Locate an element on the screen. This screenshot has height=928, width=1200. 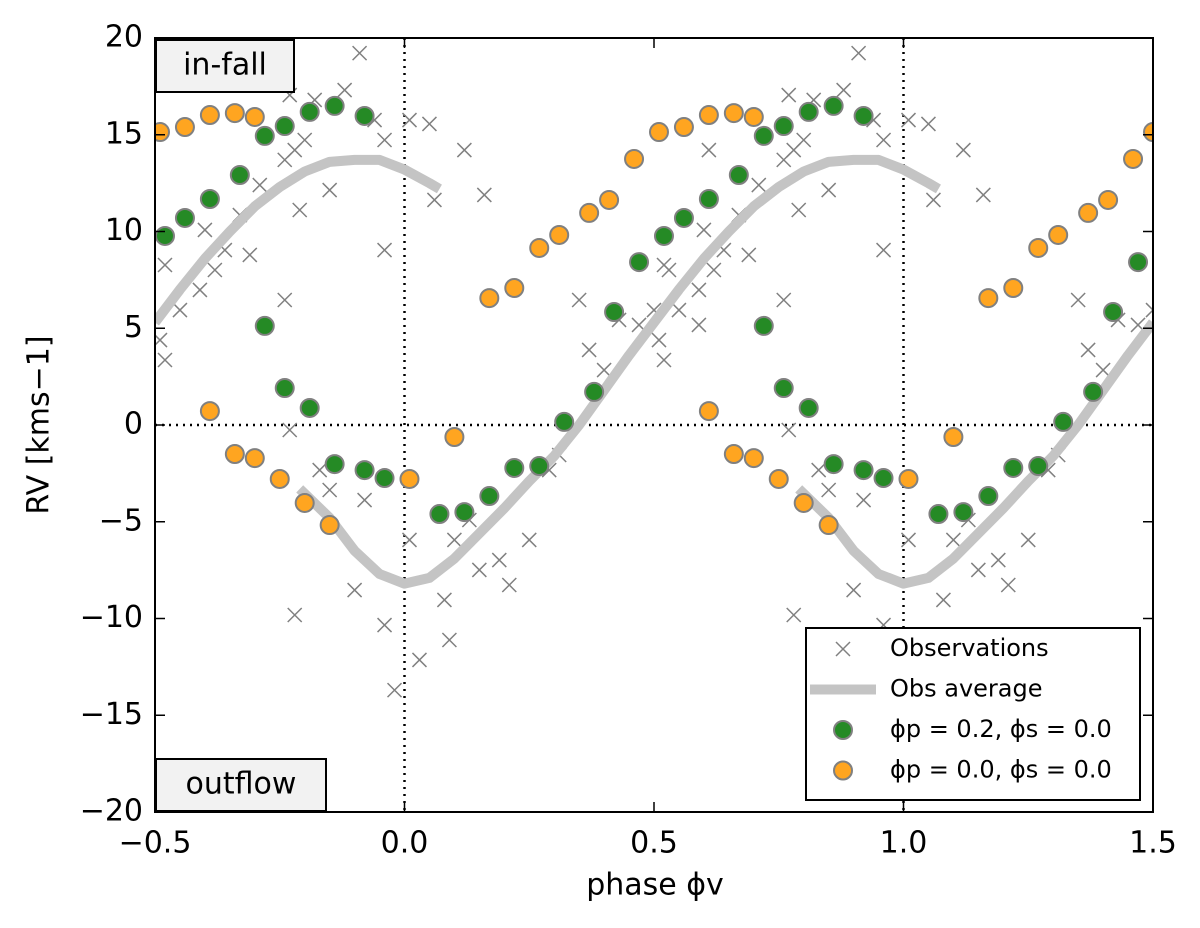
legend-box is located at coordinates (973, 714).